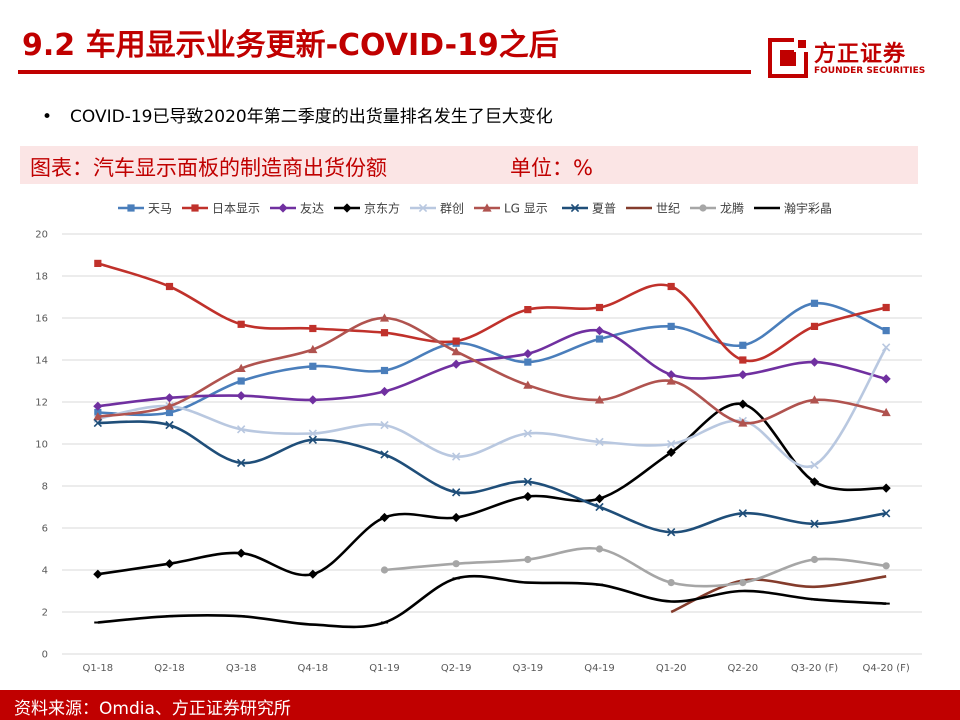  I want to click on page-title: 9.2 车用显示业务更新-COVID-19之后, so click(290, 45).